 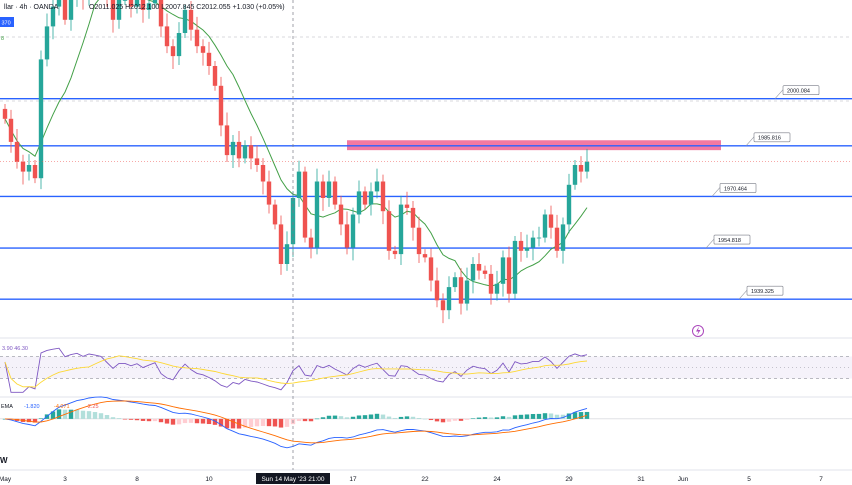 I want to click on x-tick-label: 29, so click(x=569, y=479).